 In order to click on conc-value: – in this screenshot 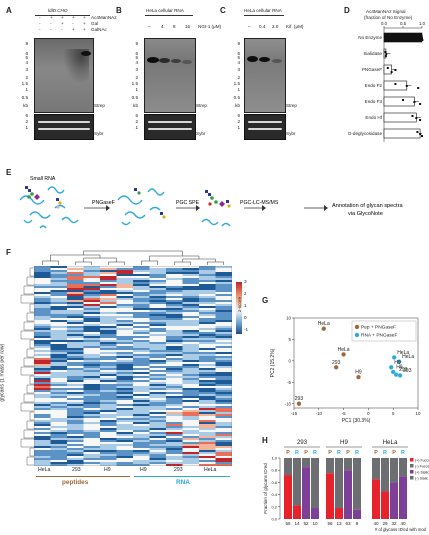, I will do `click(149, 26)`.